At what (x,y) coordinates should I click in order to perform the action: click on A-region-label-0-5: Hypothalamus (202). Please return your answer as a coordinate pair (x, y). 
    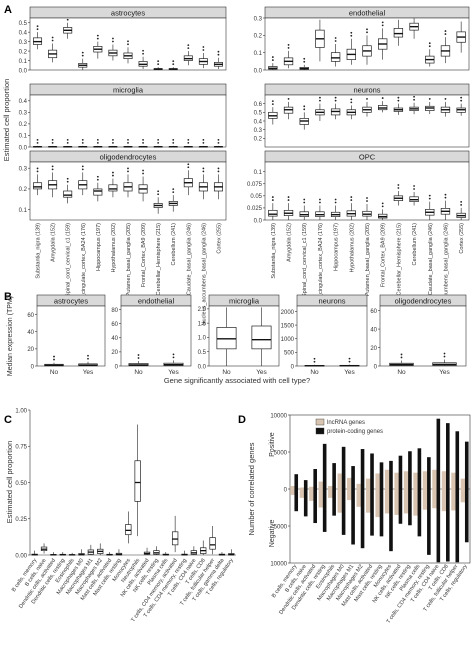
    Looking at the image, I should click on (114, 248).